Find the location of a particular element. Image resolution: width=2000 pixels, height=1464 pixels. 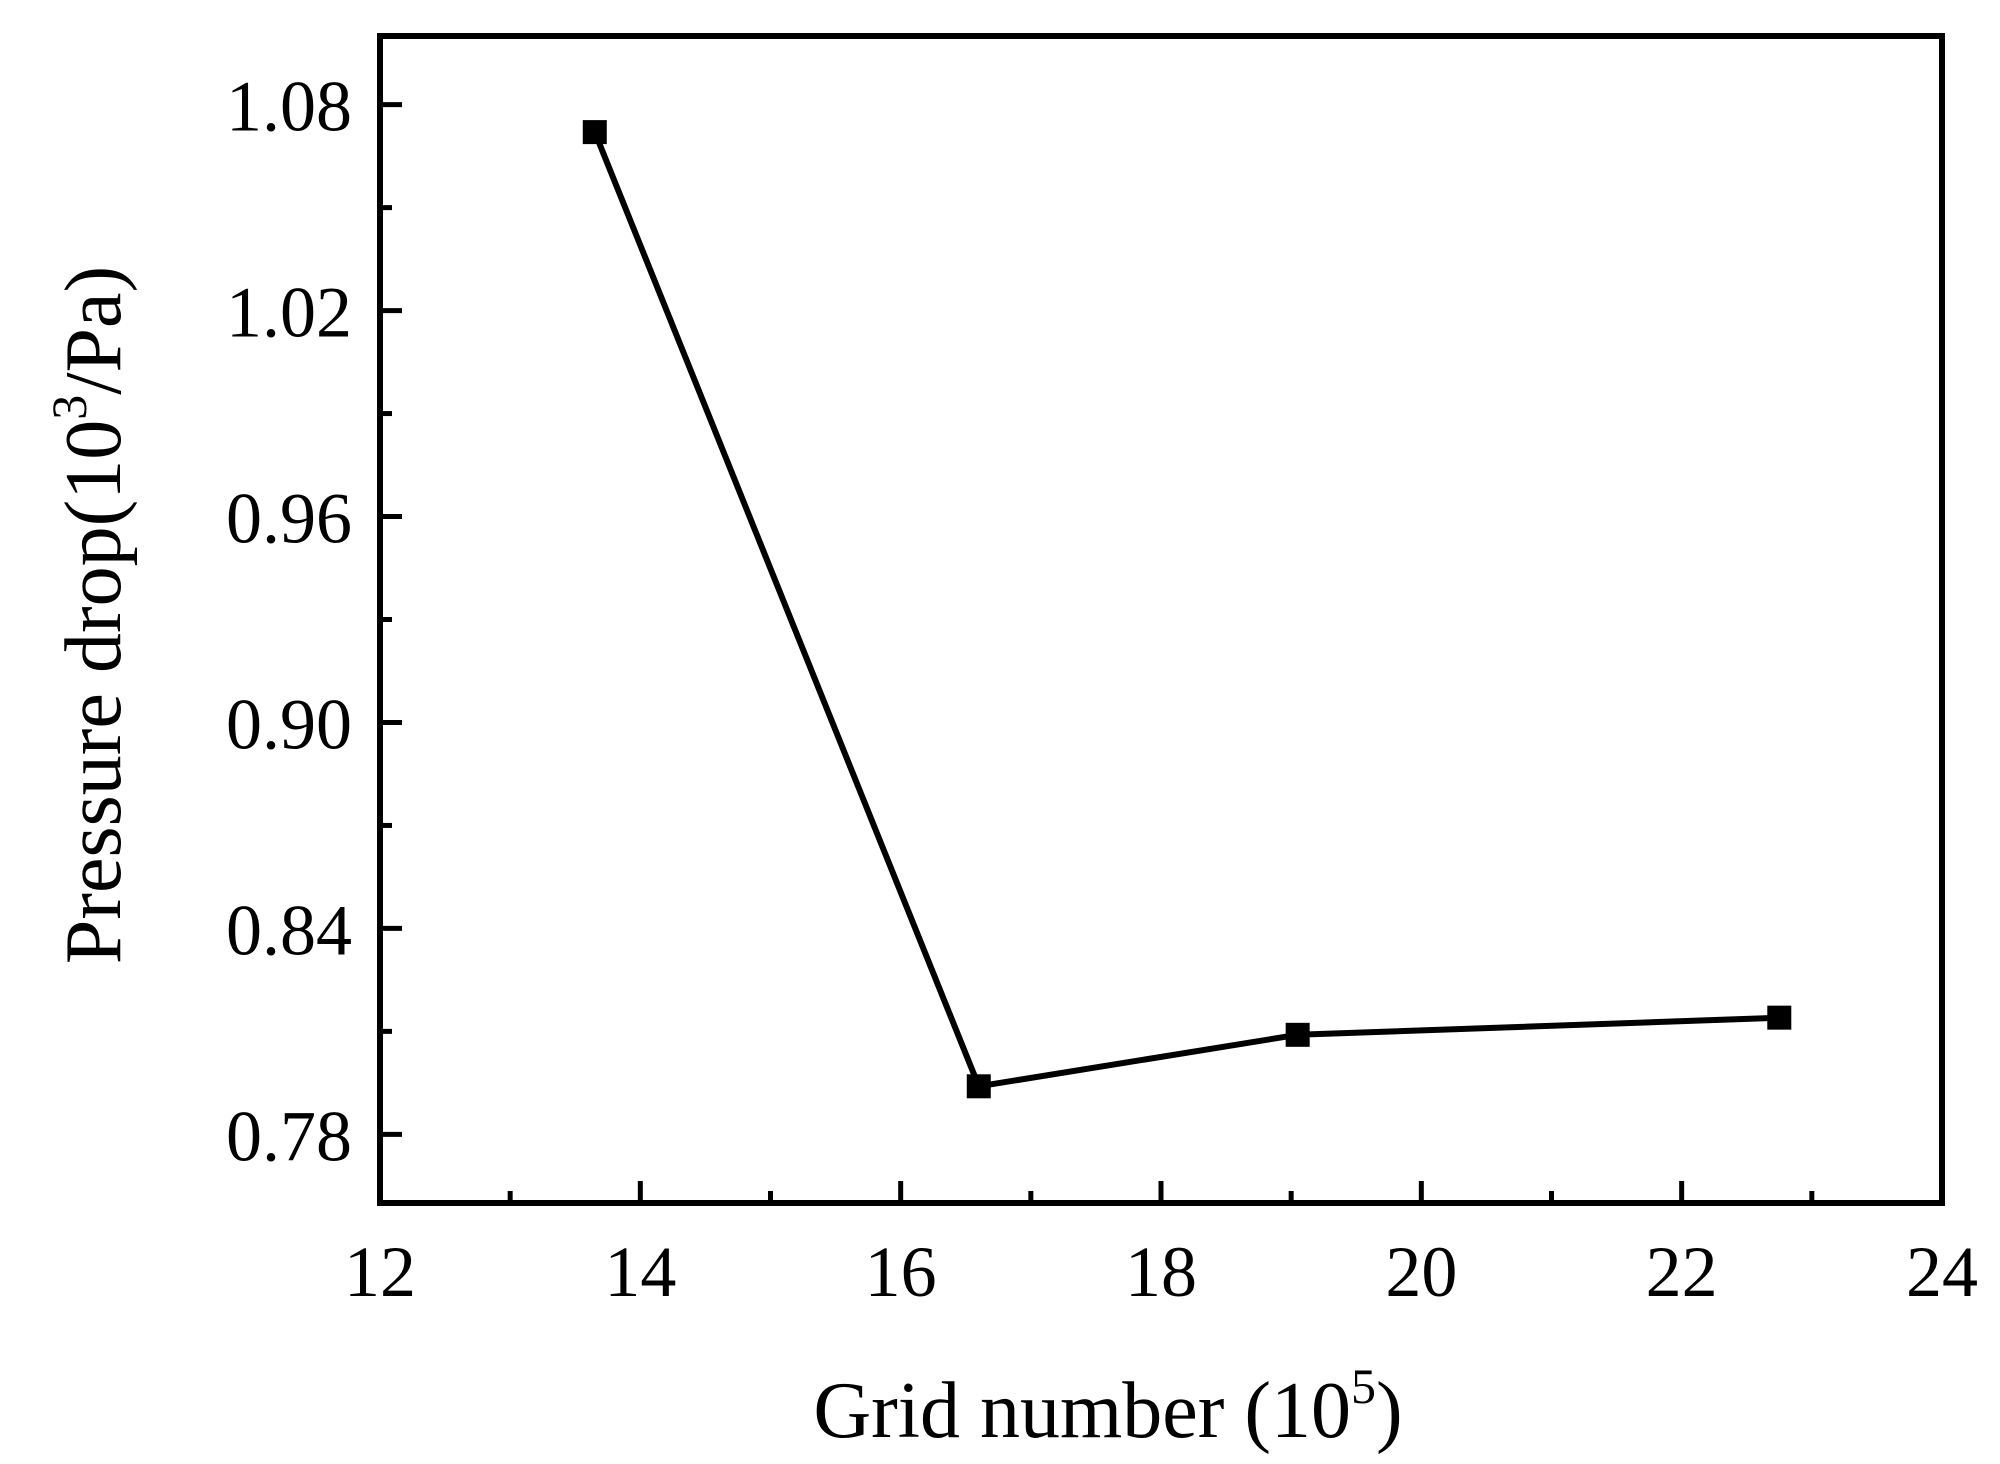

x-tick-label-22: 22 is located at coordinates (1682, 1272).